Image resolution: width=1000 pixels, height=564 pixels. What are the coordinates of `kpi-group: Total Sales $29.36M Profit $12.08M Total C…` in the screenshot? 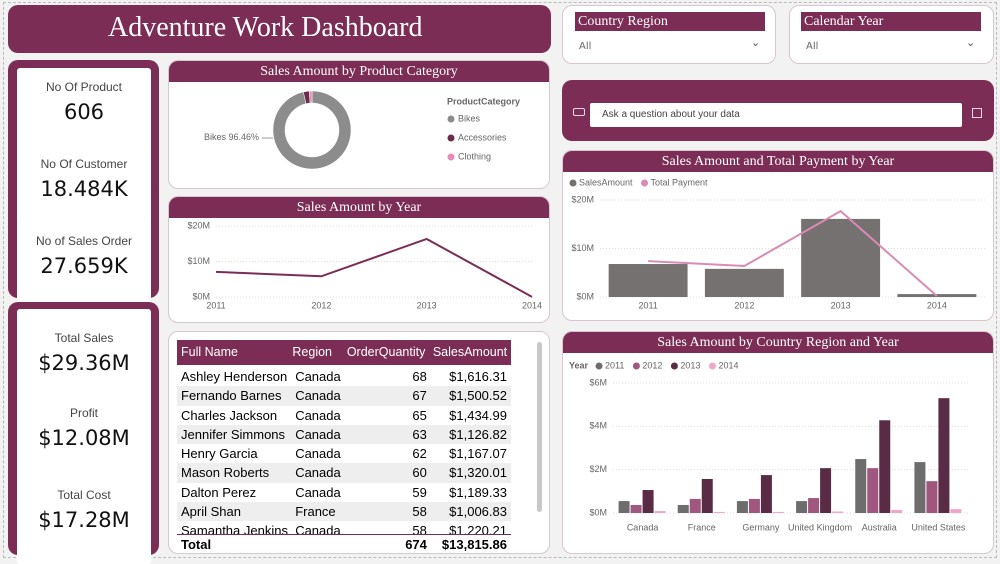 It's located at (83, 433).